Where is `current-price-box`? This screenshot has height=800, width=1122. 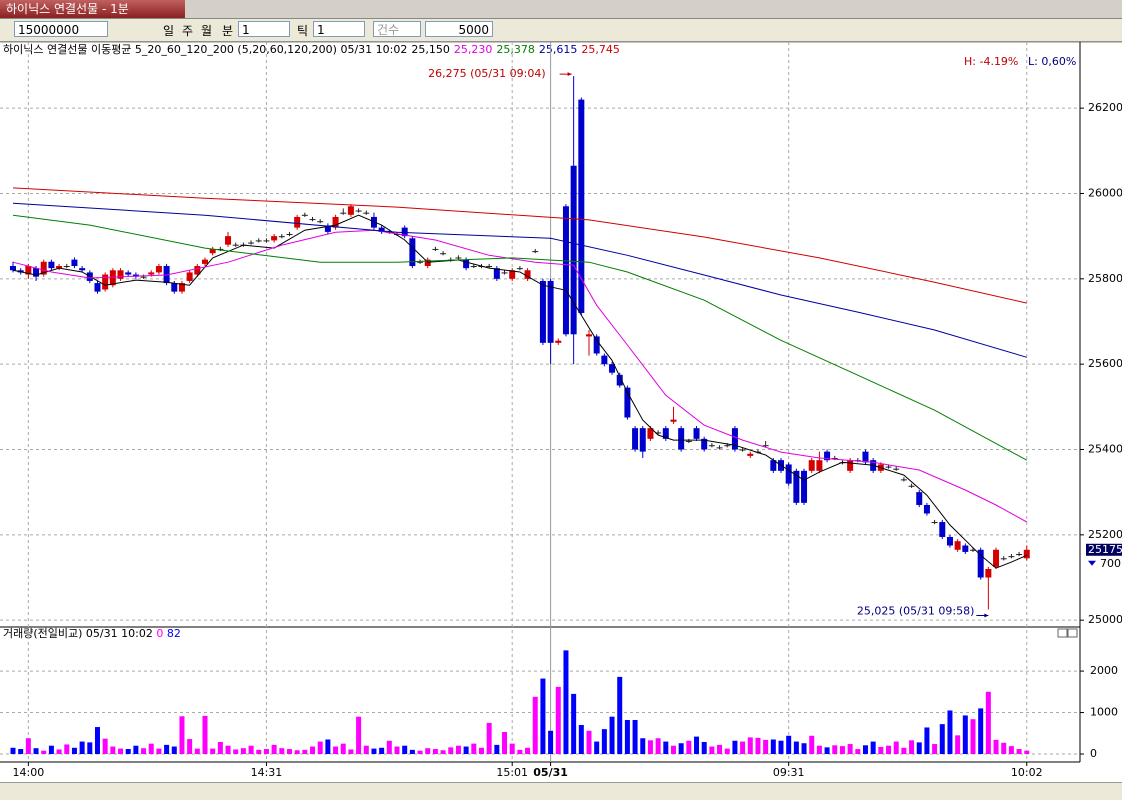 current-price-box is located at coordinates (1104, 549).